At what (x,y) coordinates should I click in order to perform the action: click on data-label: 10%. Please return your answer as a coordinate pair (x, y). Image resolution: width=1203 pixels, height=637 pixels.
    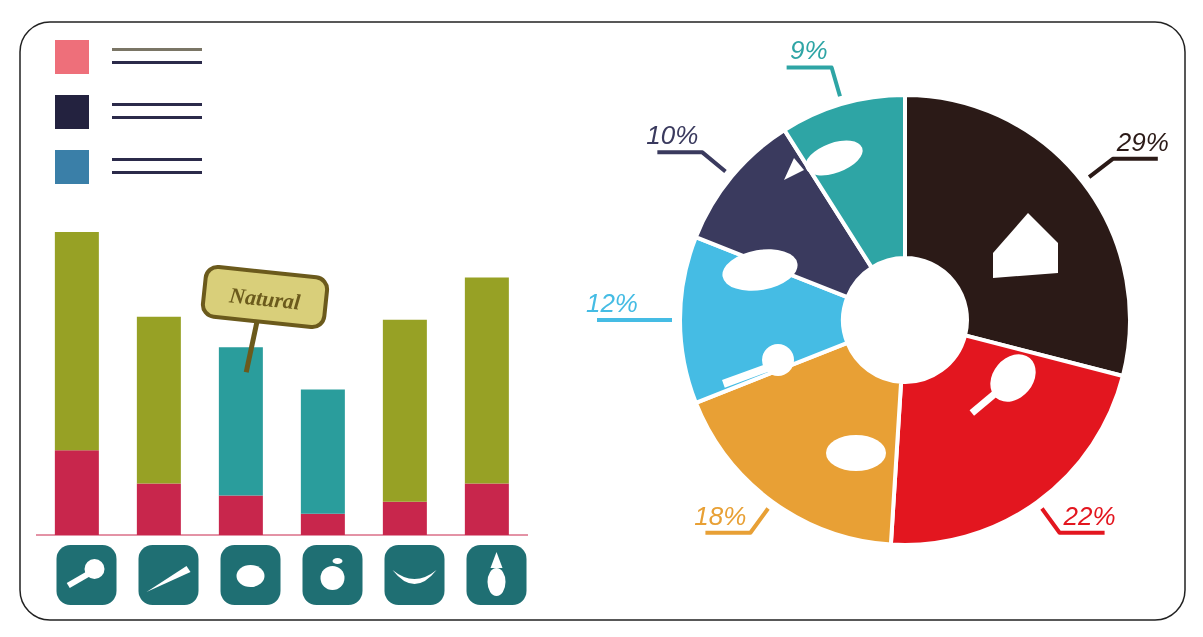
    Looking at the image, I should click on (672, 135).